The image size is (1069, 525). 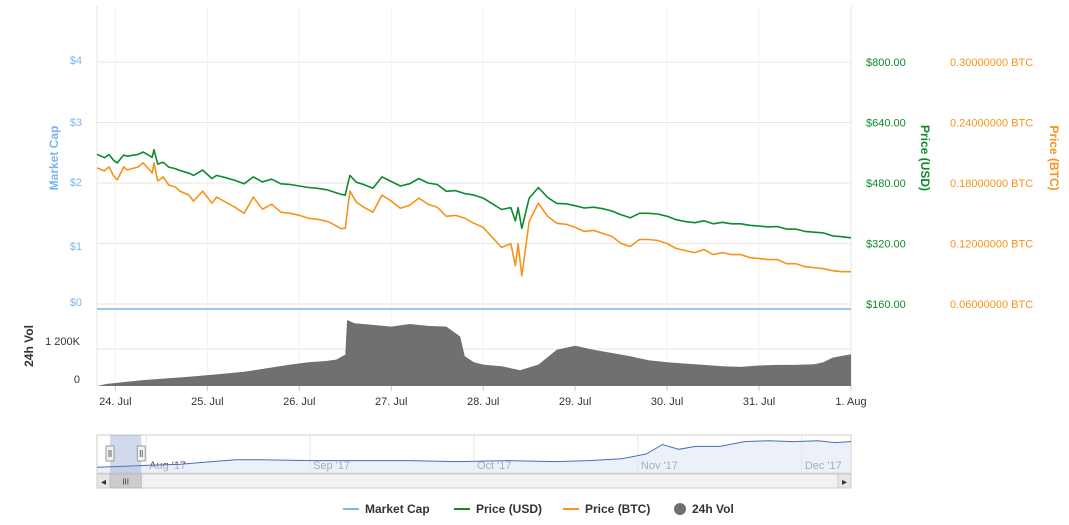 I want to click on date-tick-label: 26. Jul, so click(x=299, y=402).